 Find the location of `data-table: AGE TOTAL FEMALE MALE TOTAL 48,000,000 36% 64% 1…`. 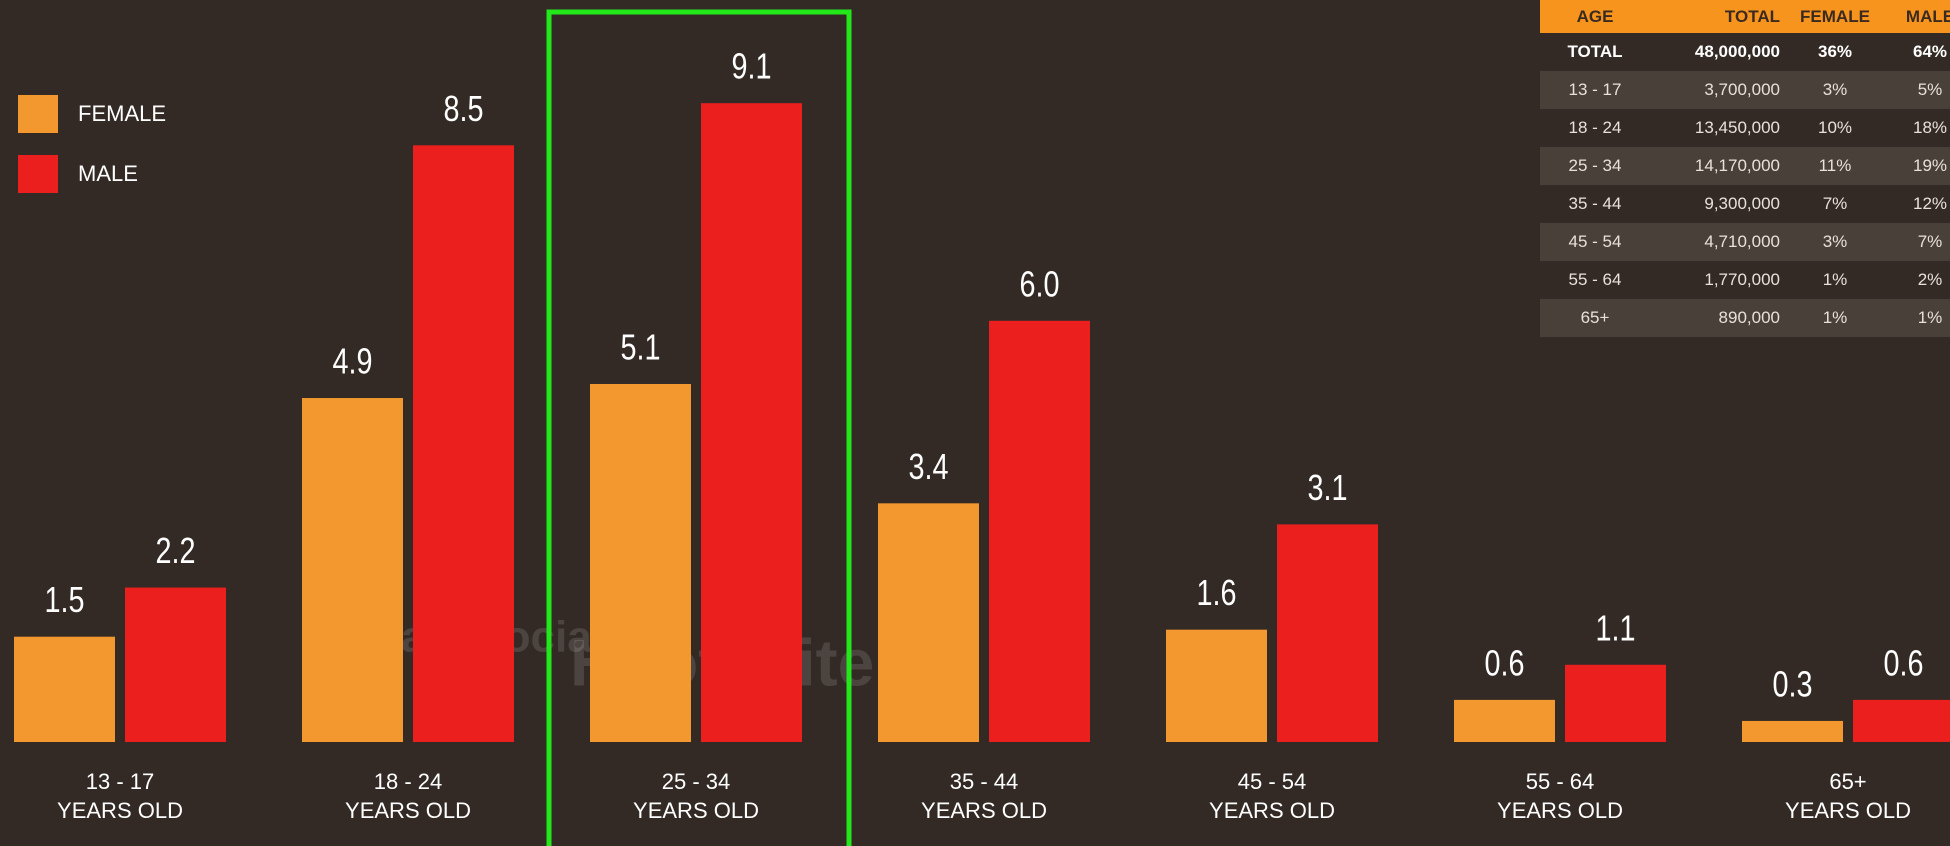

data-table: AGE TOTAL FEMALE MALE TOTAL 48,000,000 36% 64% 1… is located at coordinates (1745, 168).